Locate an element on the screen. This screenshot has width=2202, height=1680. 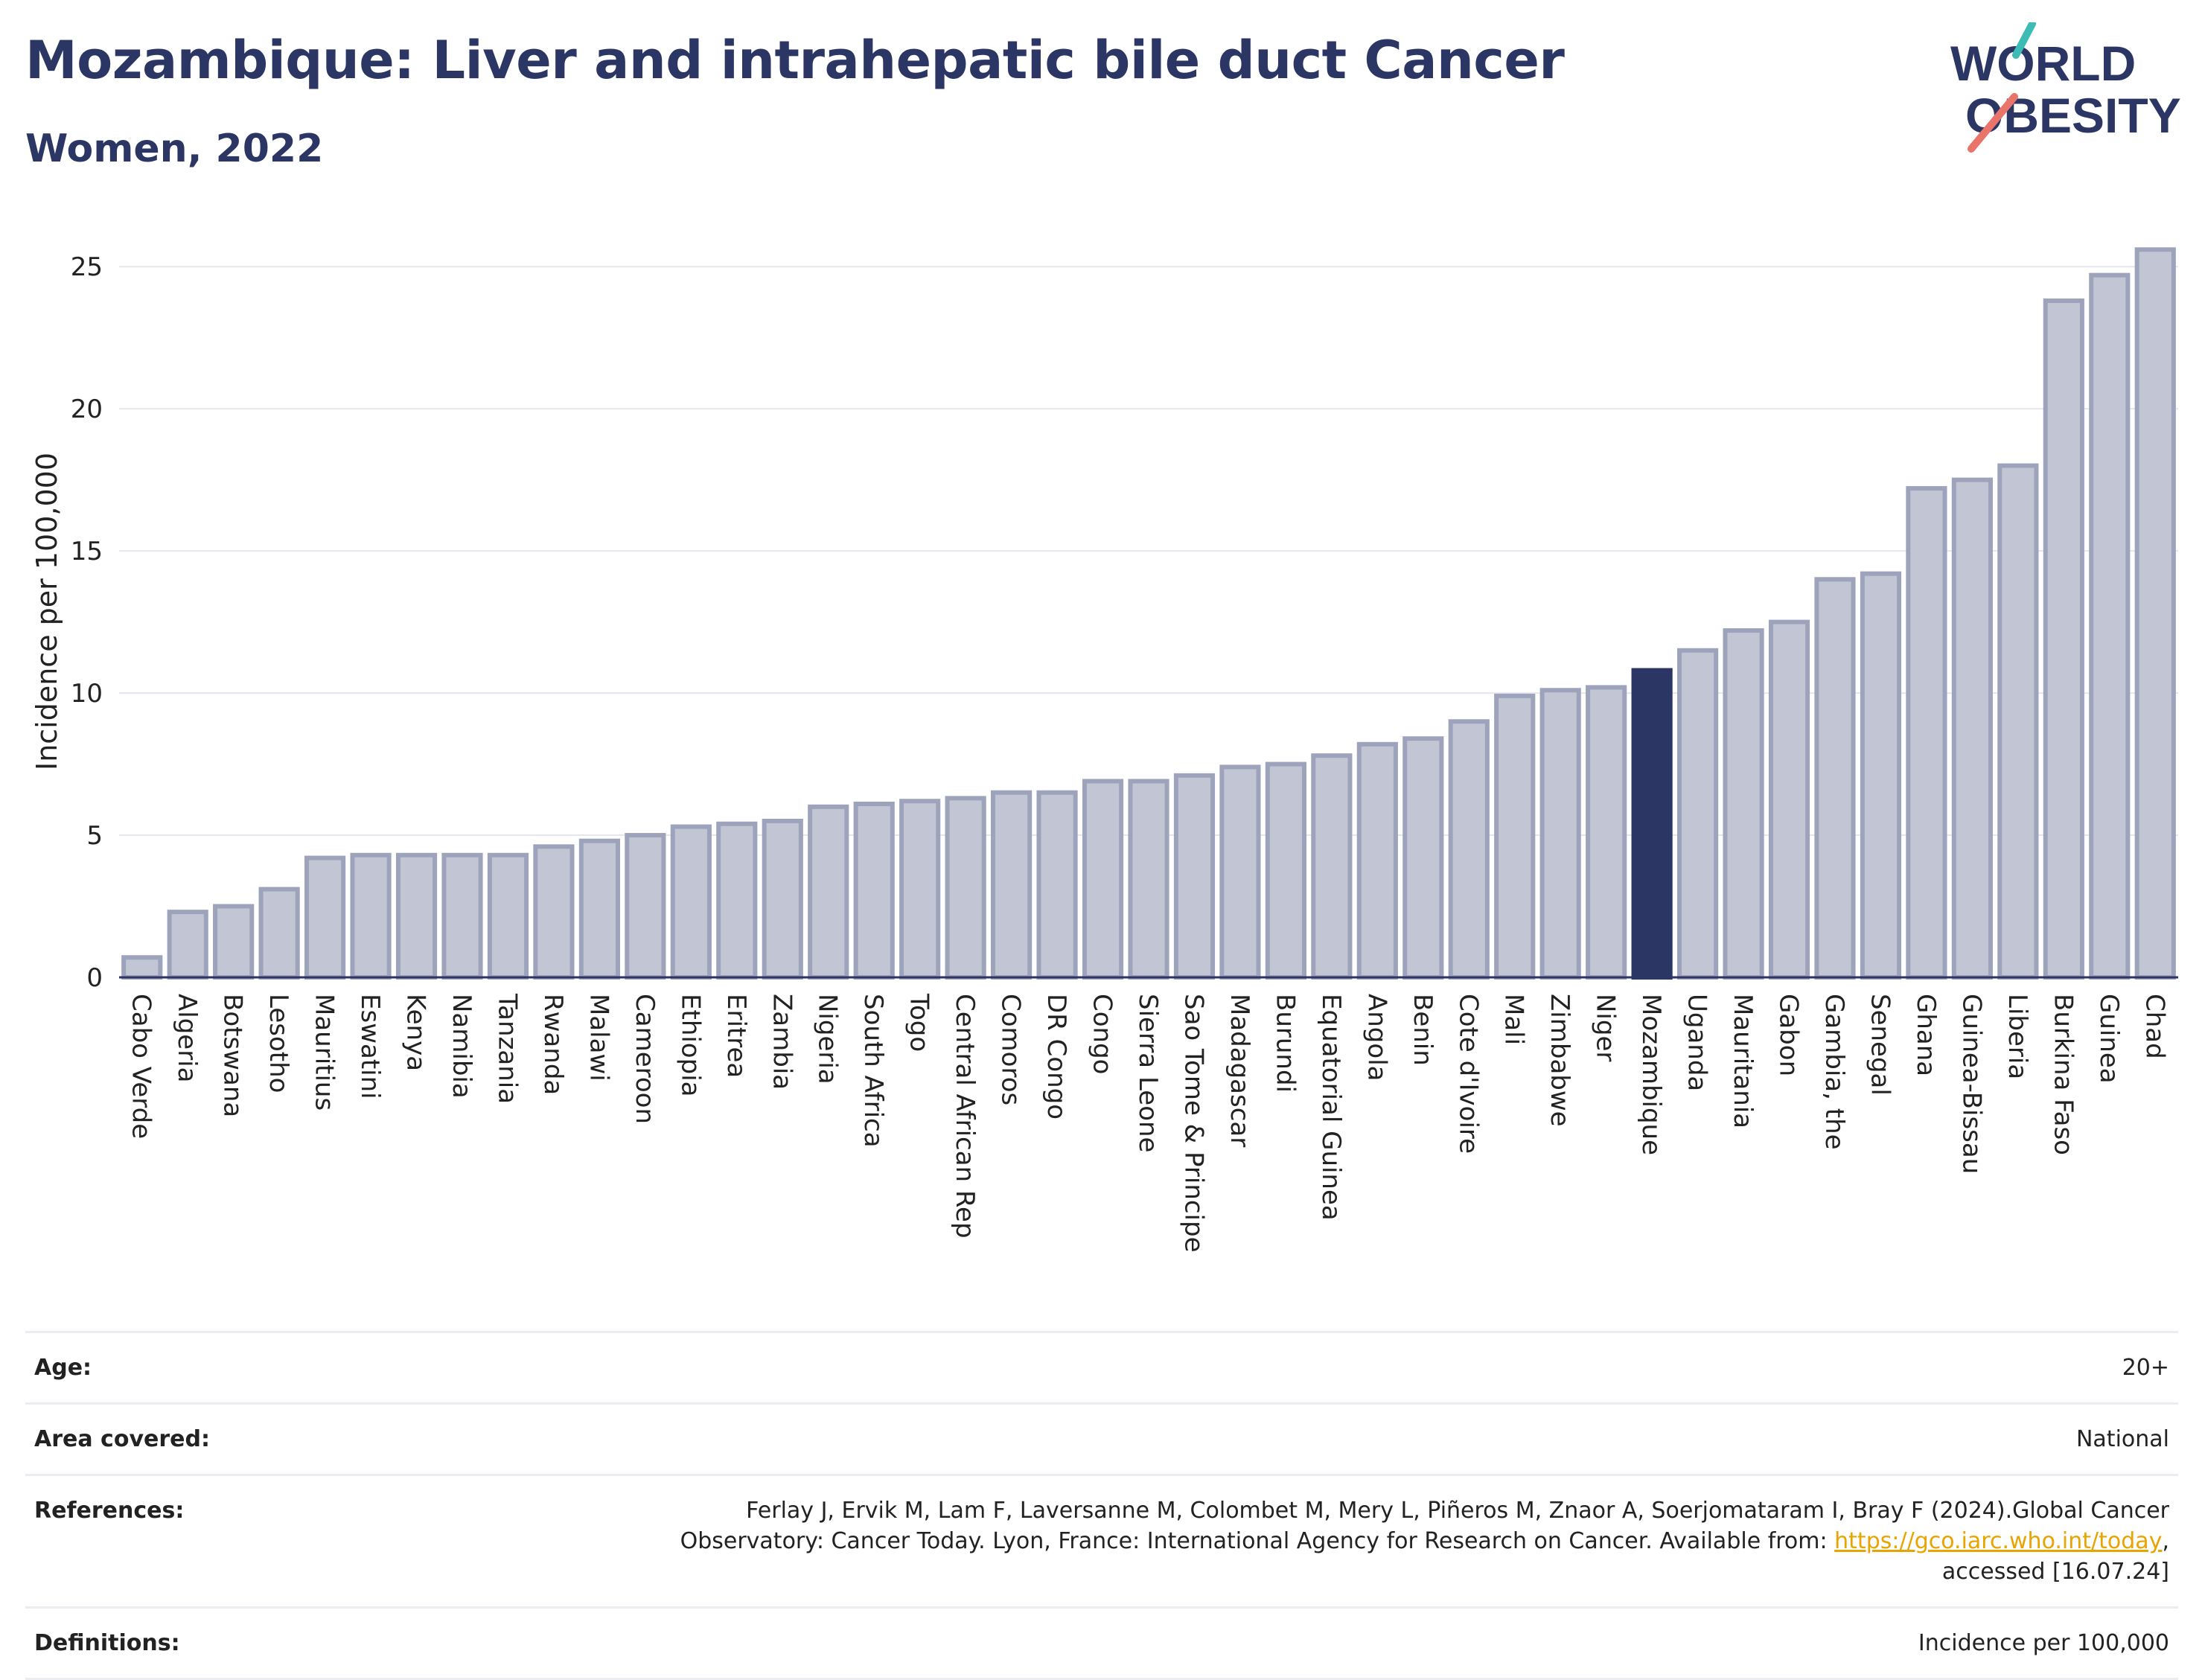
meta-area-label: Area covered: is located at coordinates (122, 1439).